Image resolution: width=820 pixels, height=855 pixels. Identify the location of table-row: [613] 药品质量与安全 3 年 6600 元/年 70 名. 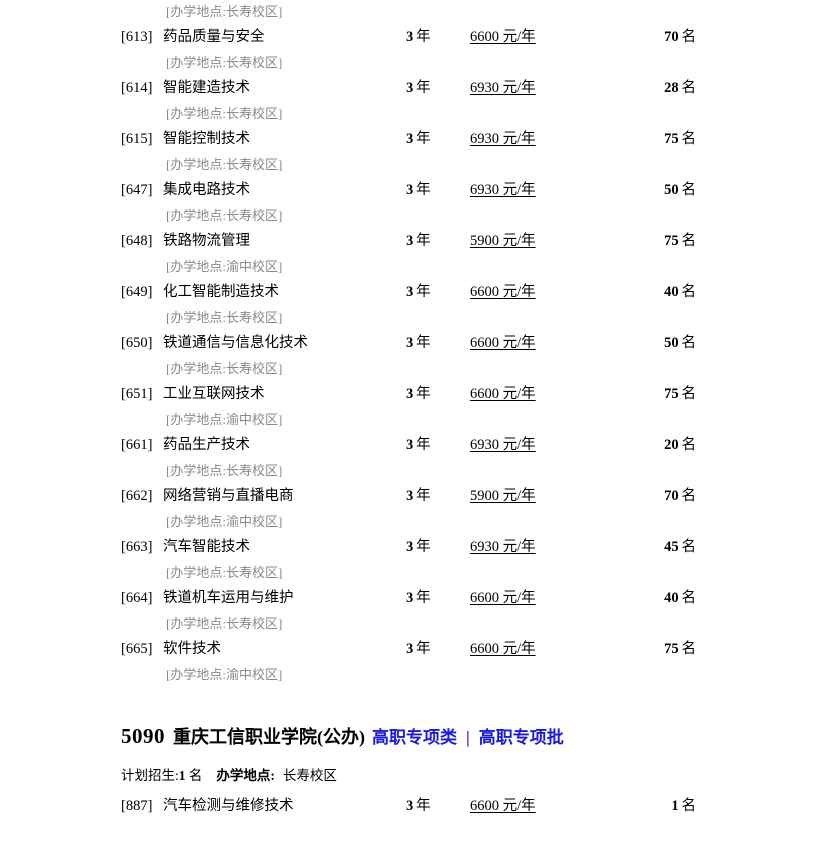
(410, 37).